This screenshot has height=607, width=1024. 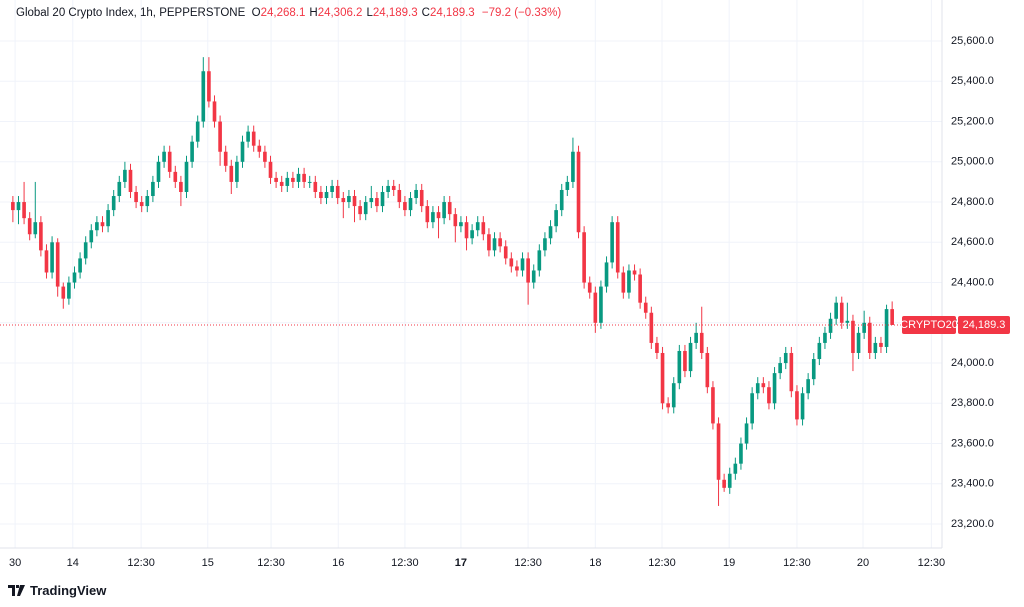 I want to click on y-tick-label: 23,400.0, so click(x=972, y=484).